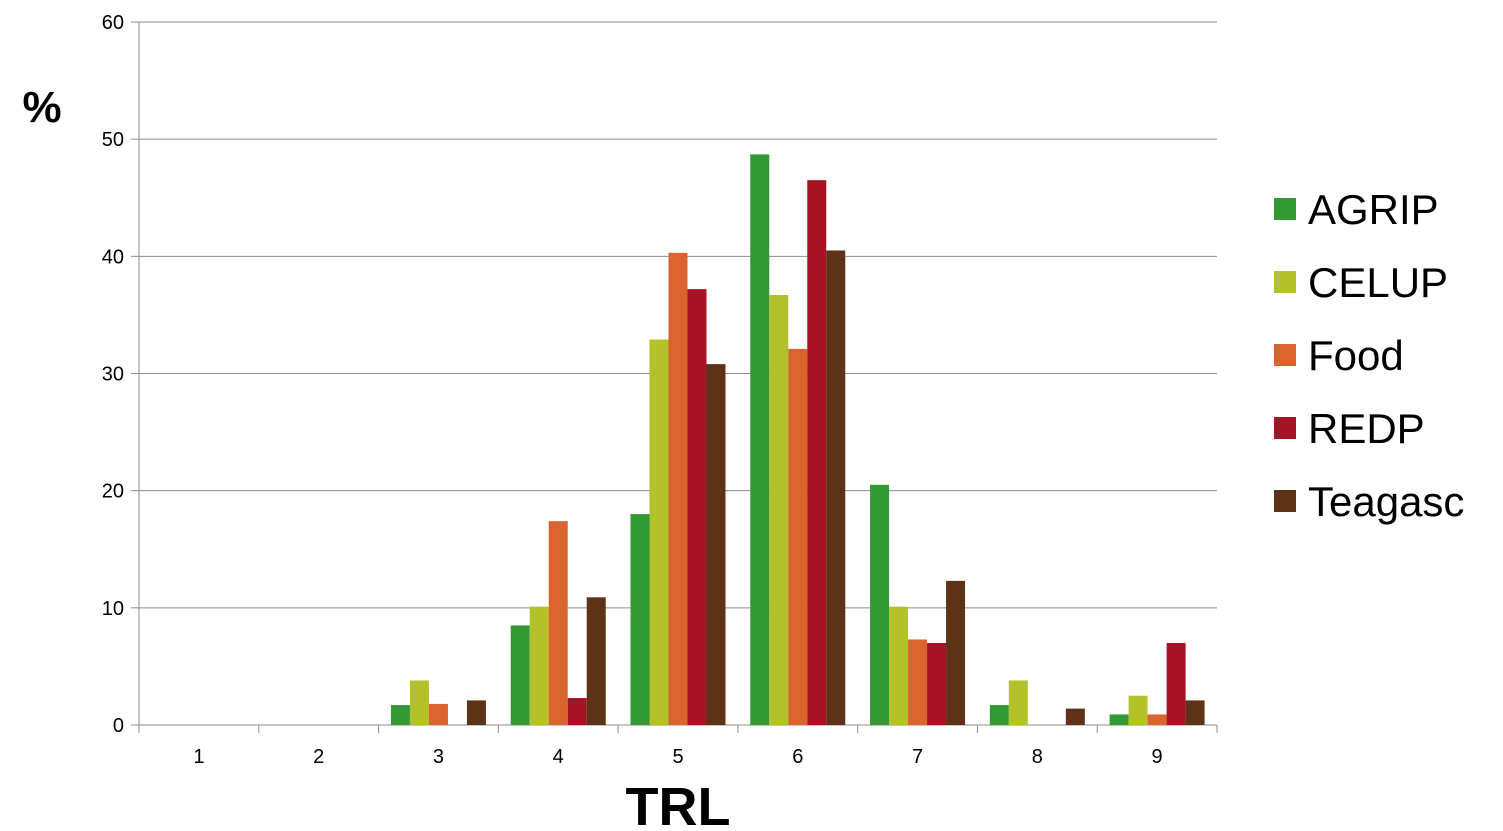 The image size is (1503, 831). What do you see at coordinates (318, 757) in the screenshot?
I see `x-tick-label: 2` at bounding box center [318, 757].